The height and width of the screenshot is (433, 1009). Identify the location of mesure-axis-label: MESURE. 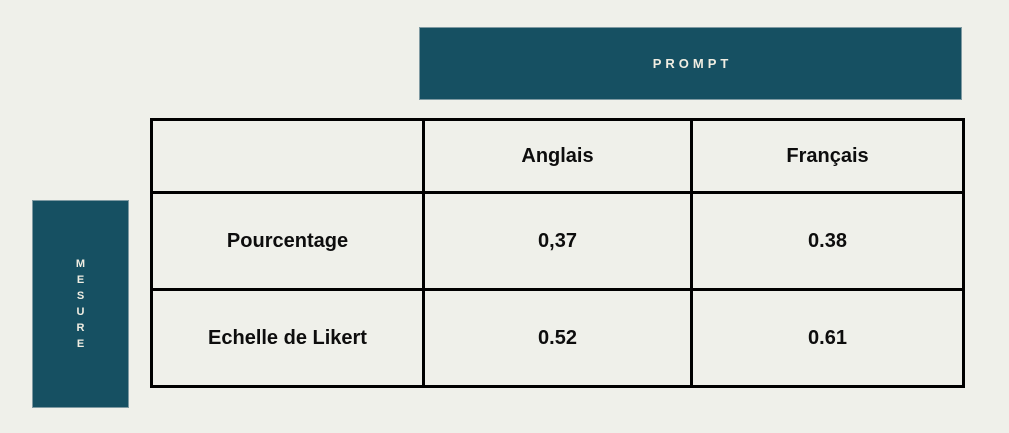
(80, 306).